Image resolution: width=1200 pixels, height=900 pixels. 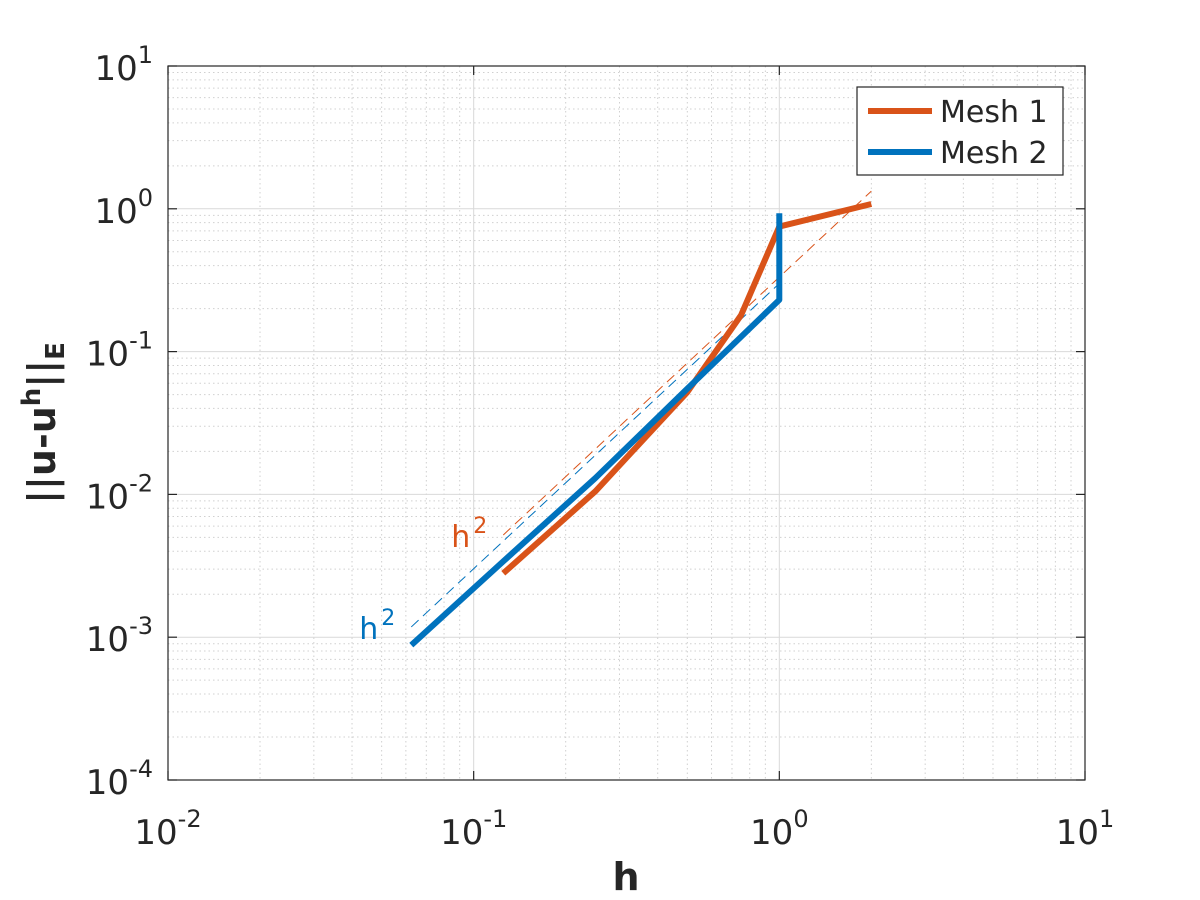 What do you see at coordinates (779, 829) in the screenshot?
I see `x-tick-label: 10⁰` at bounding box center [779, 829].